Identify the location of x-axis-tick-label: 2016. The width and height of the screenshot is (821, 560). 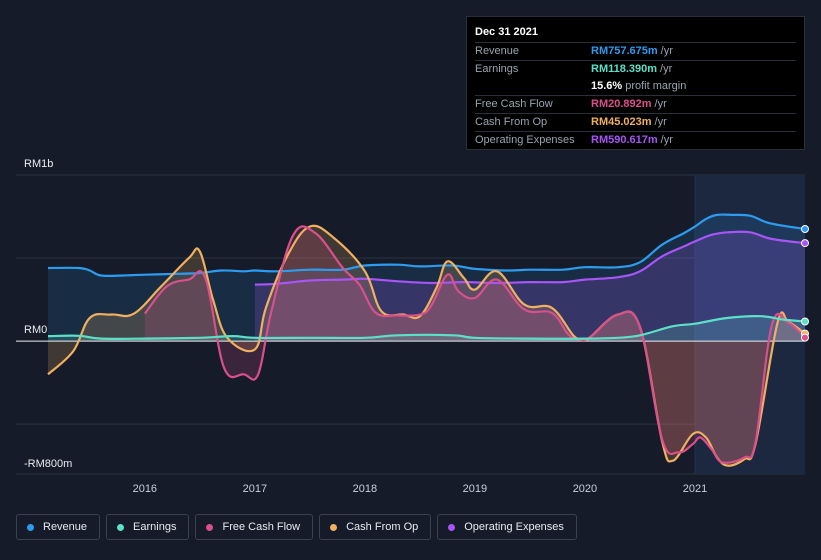
(145, 489).